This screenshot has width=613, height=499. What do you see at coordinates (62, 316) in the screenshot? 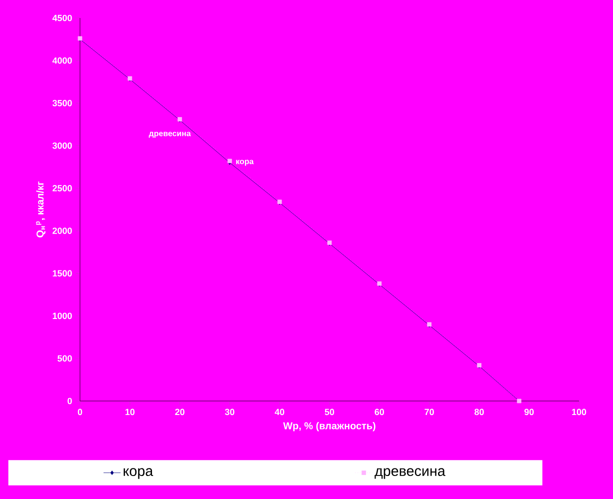
I see `y-tick-label: 1000` at bounding box center [62, 316].